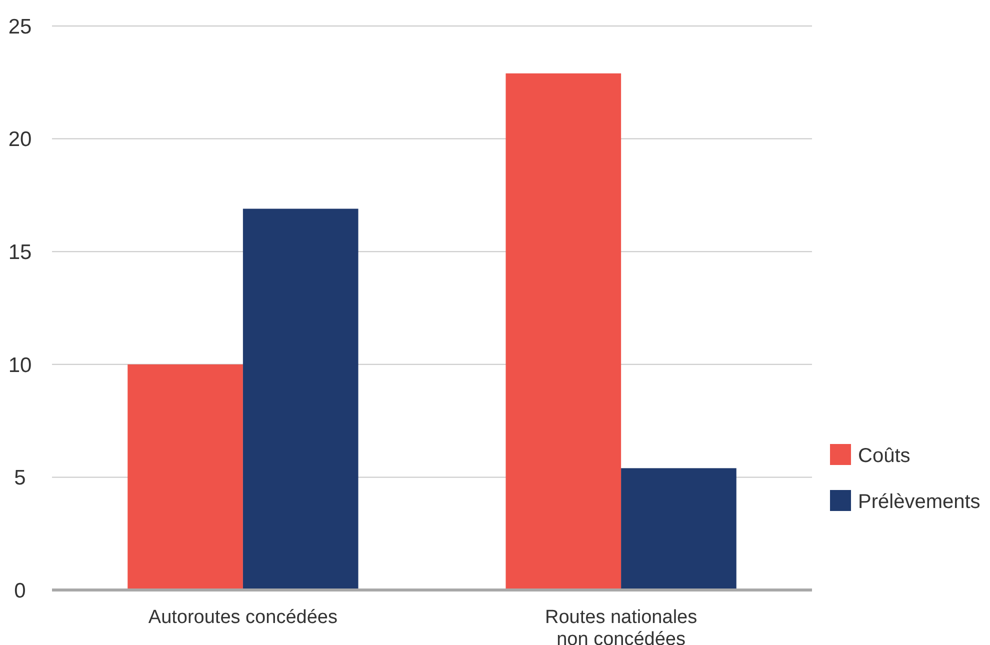  What do you see at coordinates (884, 456) in the screenshot?
I see `legend-label: Coûts` at bounding box center [884, 456].